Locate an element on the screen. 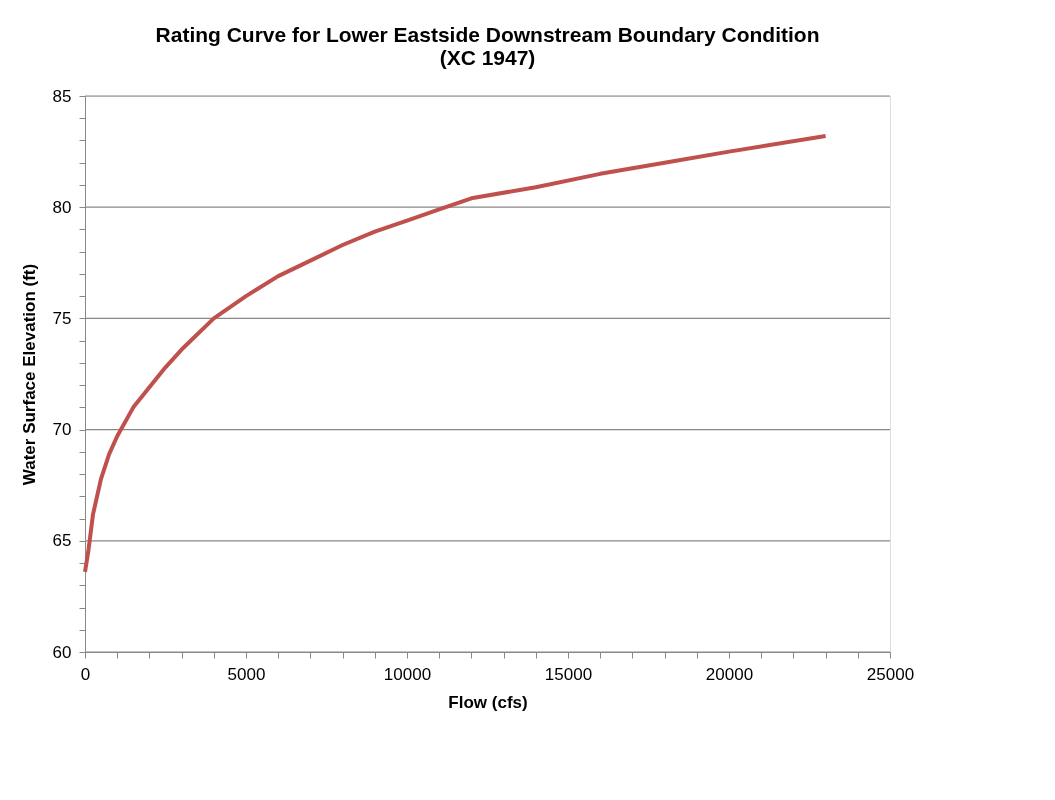  x-tick-label: 5000 is located at coordinates (246, 674).